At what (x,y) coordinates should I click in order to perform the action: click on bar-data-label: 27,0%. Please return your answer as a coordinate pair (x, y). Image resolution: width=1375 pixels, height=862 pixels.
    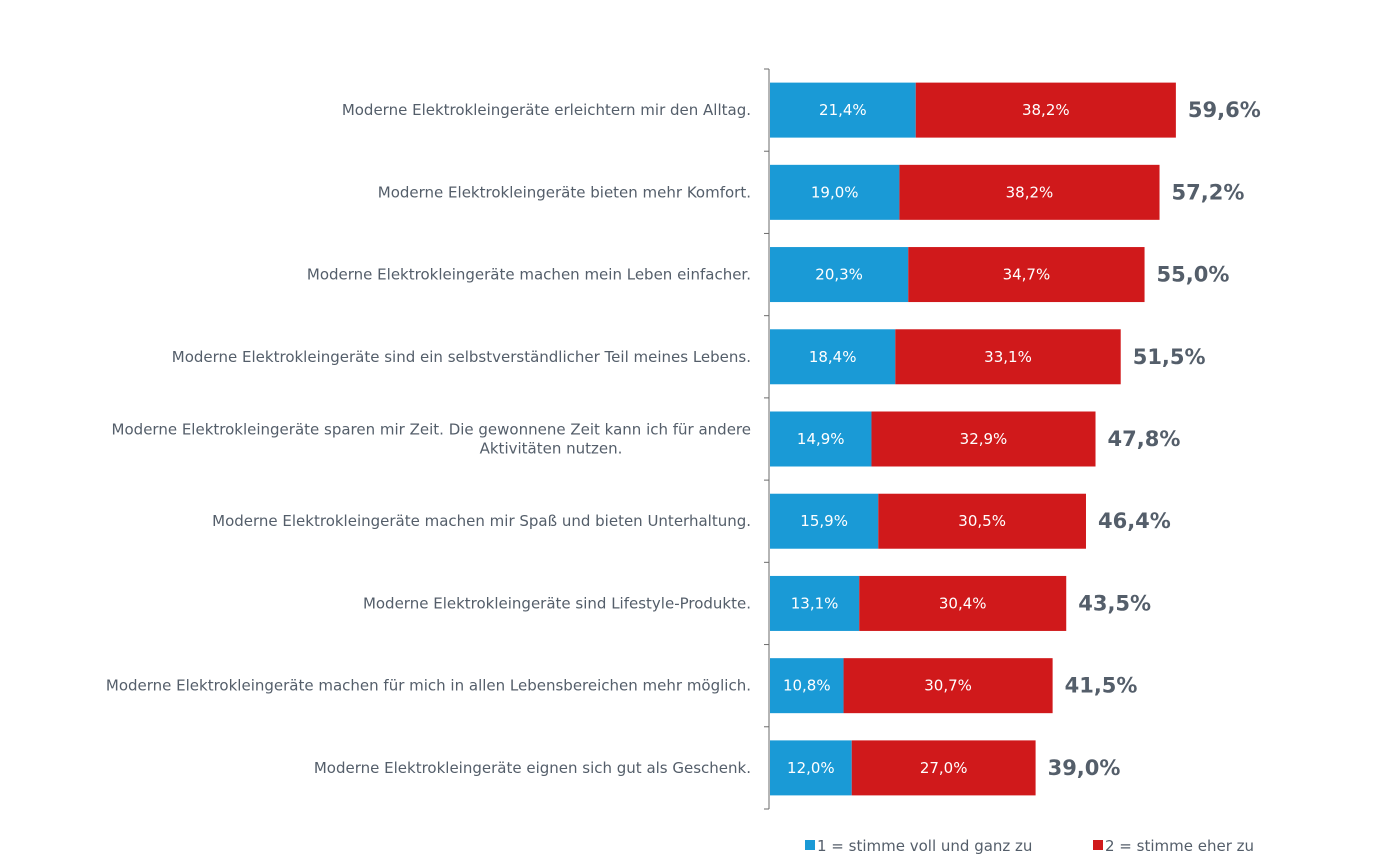
    Looking at the image, I should click on (944, 768).